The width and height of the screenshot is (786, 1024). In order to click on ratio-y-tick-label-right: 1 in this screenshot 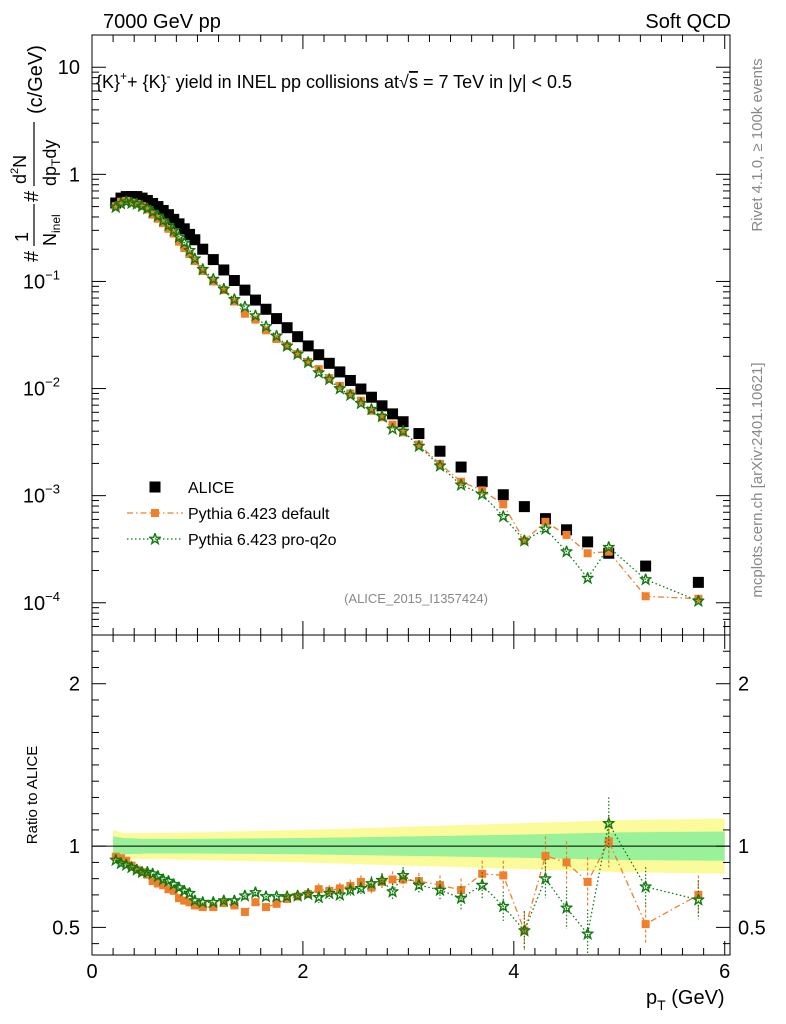, I will do `click(743, 847)`.